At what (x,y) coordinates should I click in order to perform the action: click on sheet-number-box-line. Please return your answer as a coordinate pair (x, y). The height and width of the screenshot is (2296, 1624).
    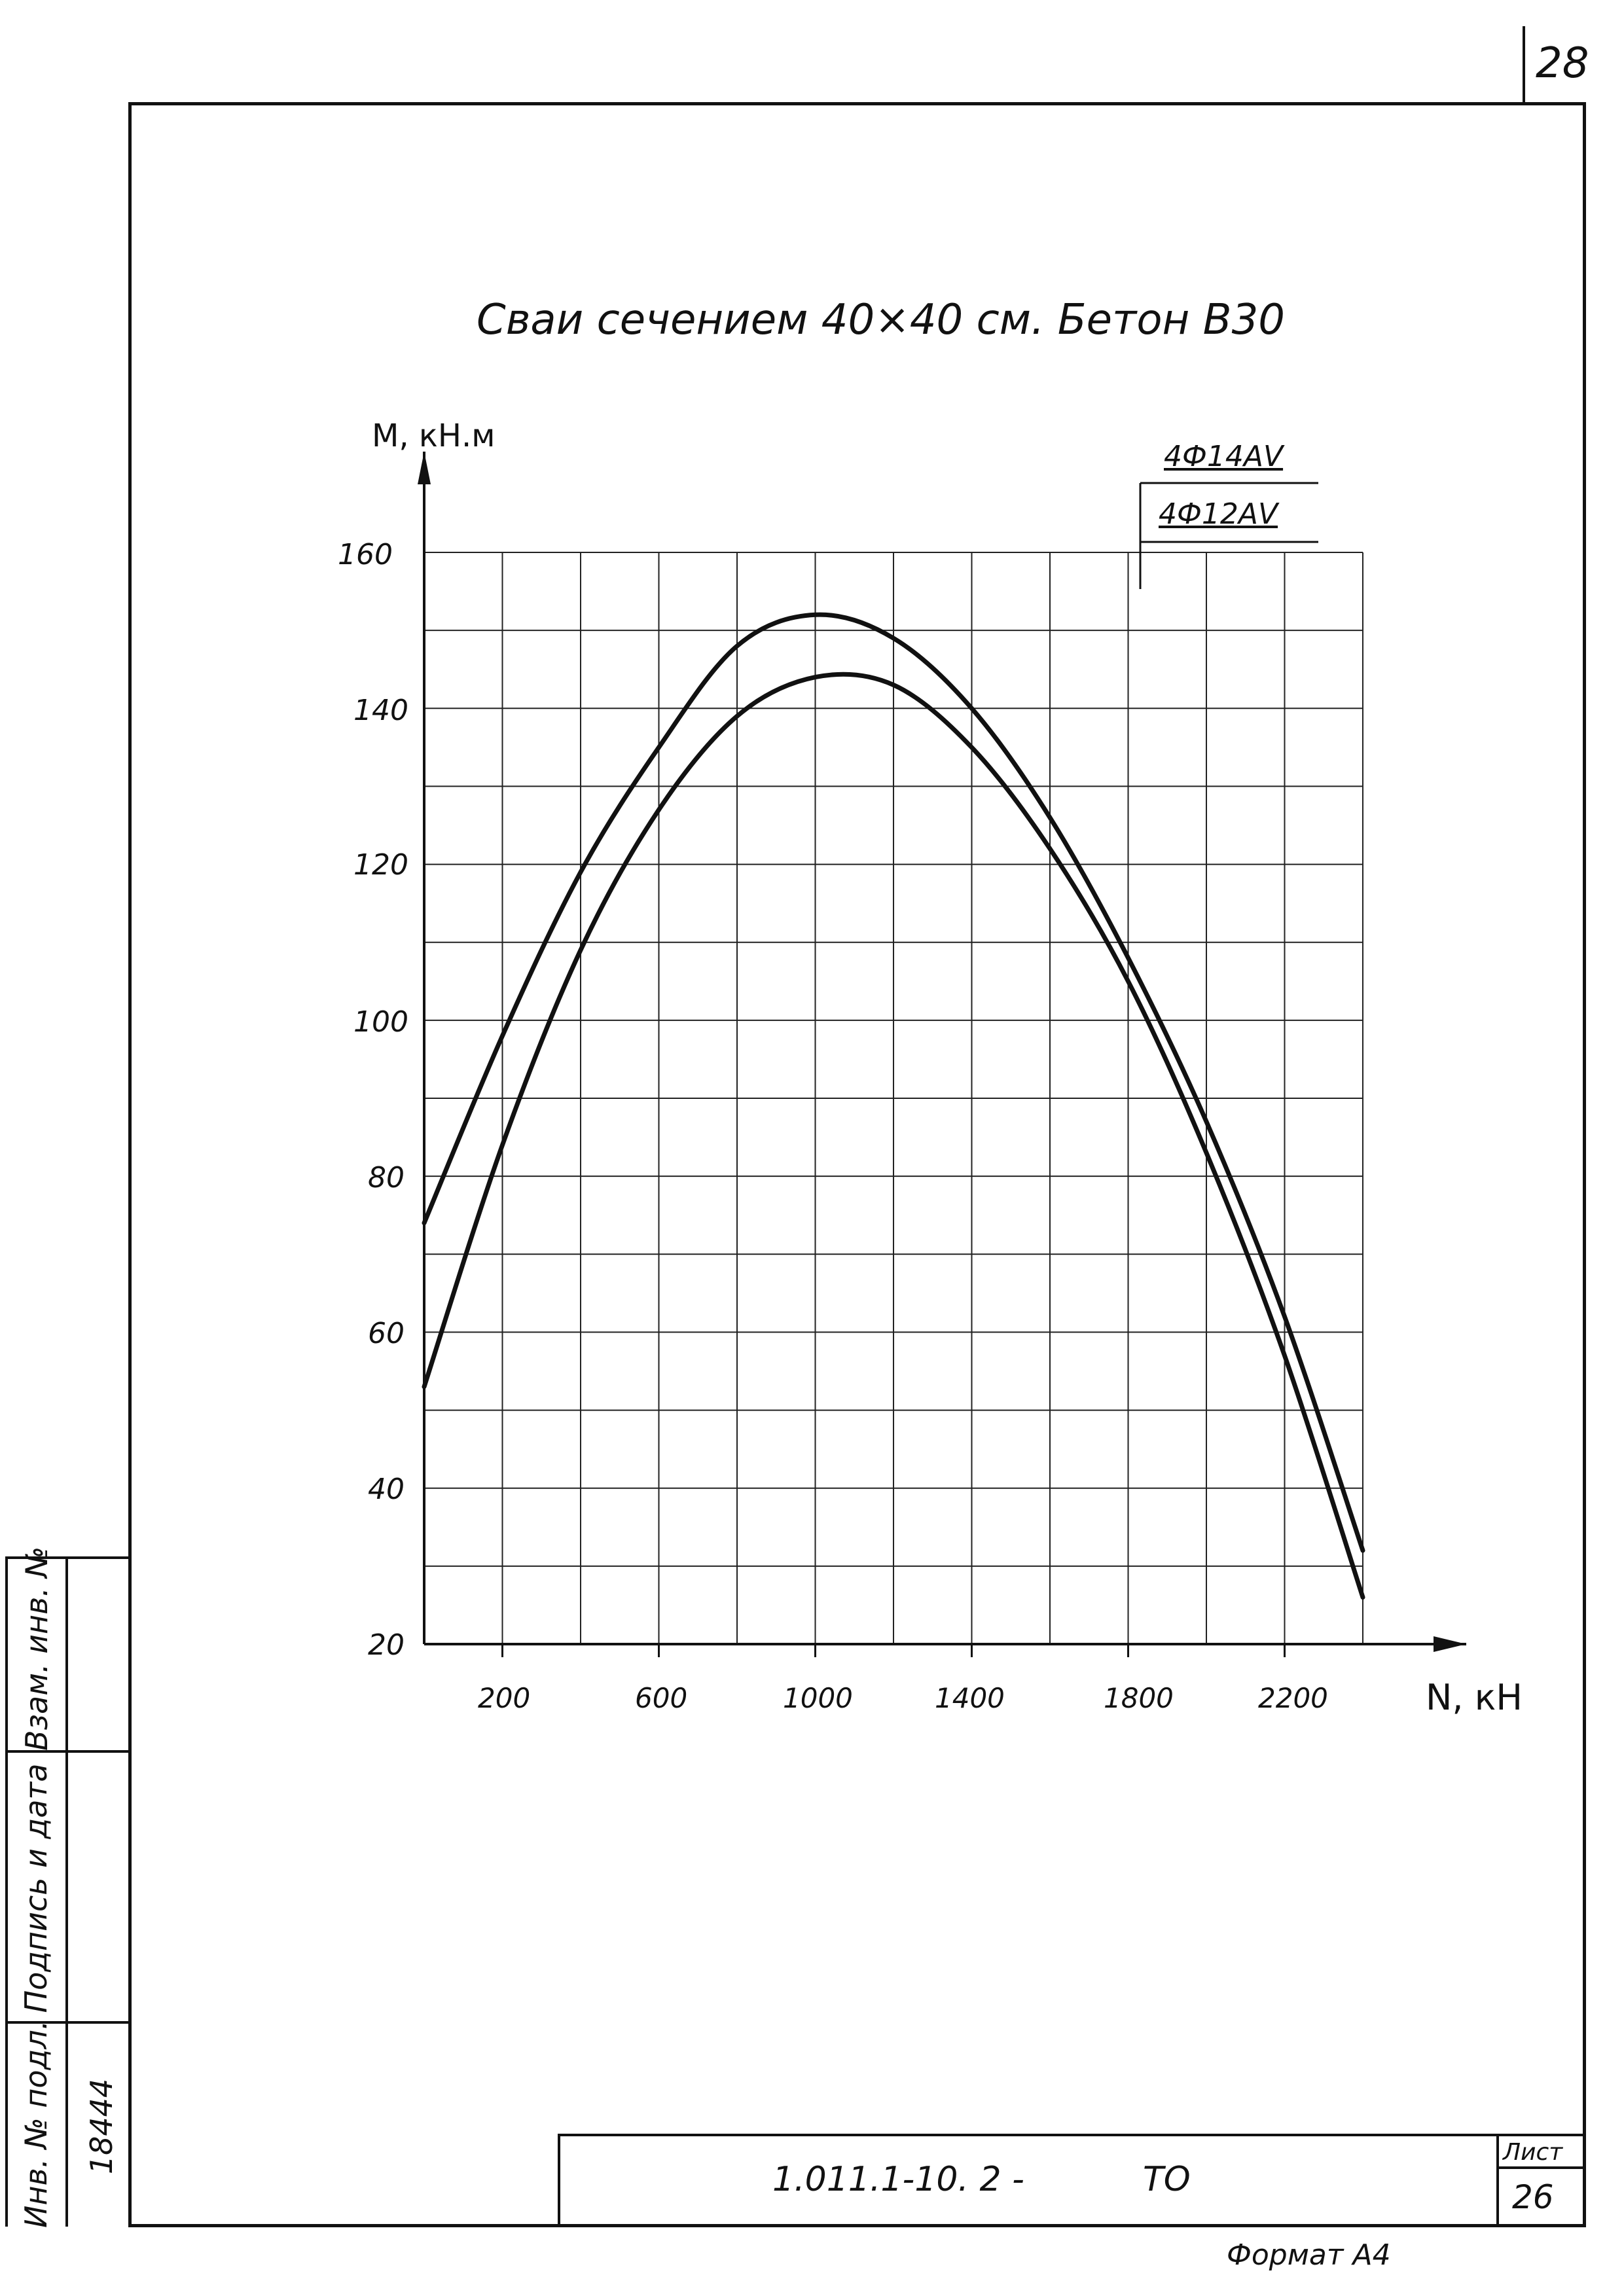
    Looking at the image, I should click on (1524, 64).